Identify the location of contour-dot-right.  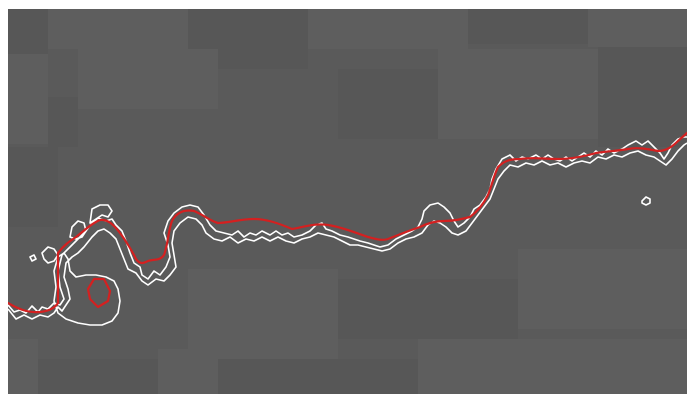
(646, 201).